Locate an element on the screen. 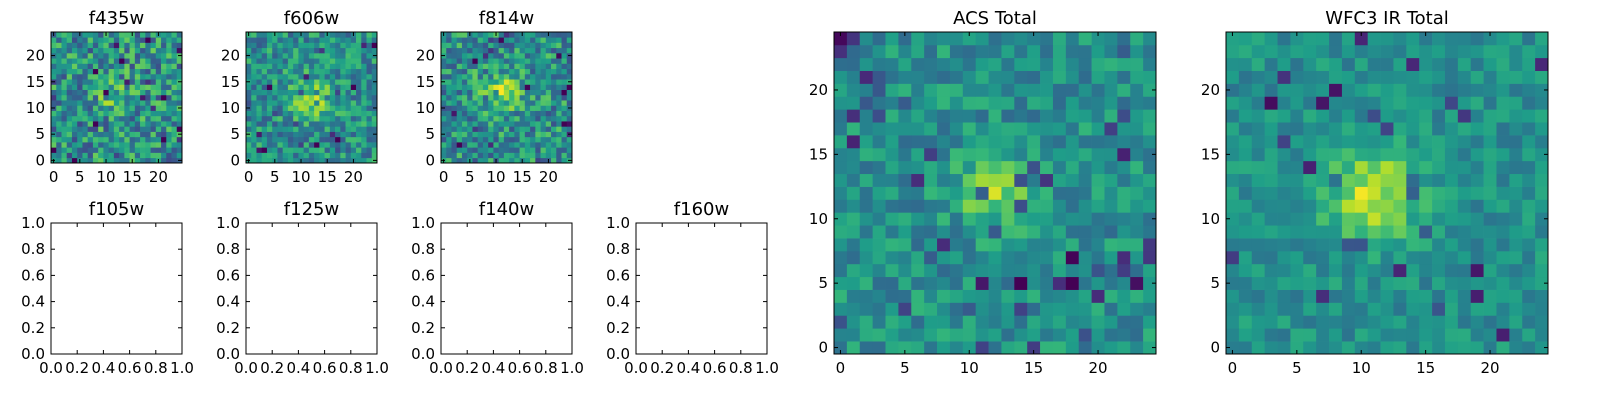 The image size is (1600, 400). axes-frame is located at coordinates (311, 288).